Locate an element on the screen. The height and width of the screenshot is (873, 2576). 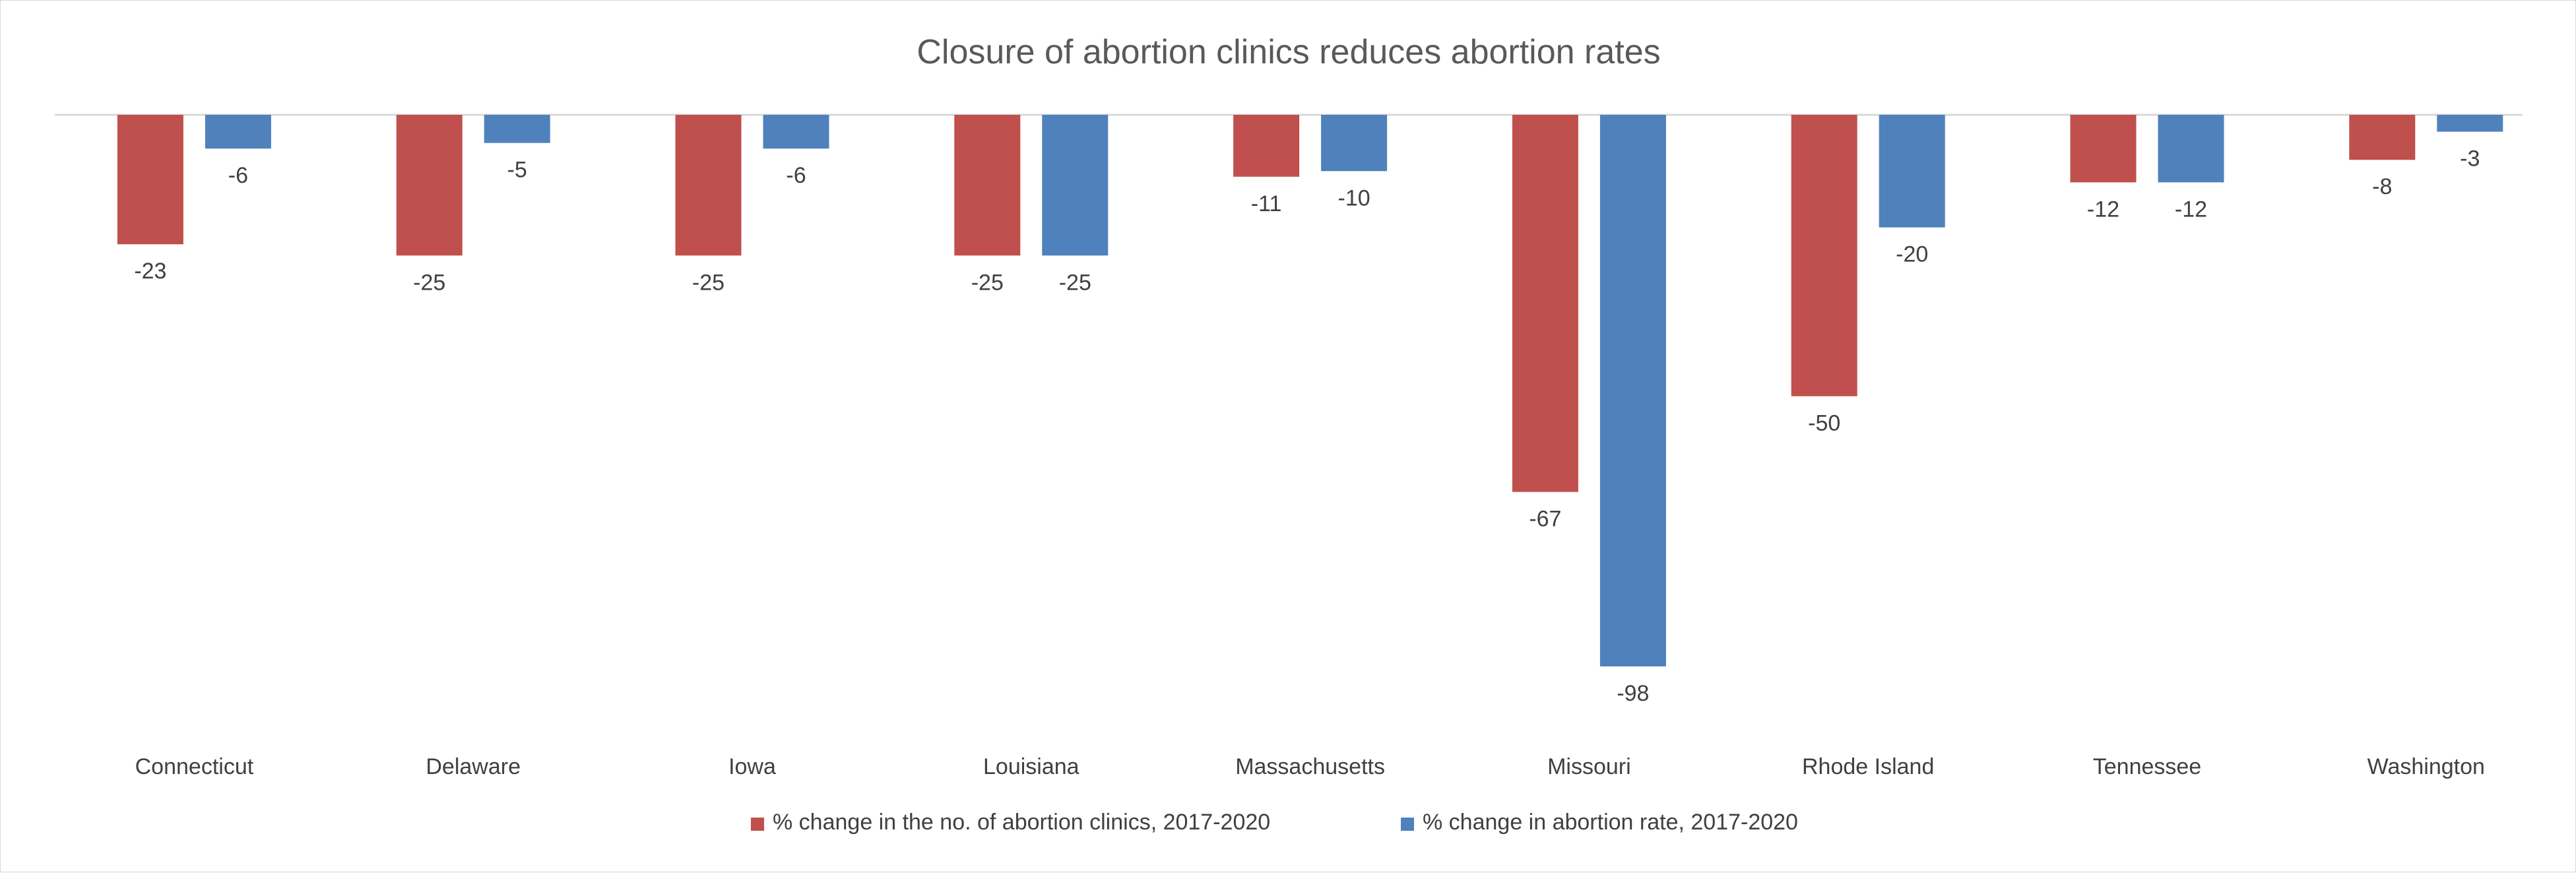
category-label-louisiana: Louisiana is located at coordinates (1031, 766).